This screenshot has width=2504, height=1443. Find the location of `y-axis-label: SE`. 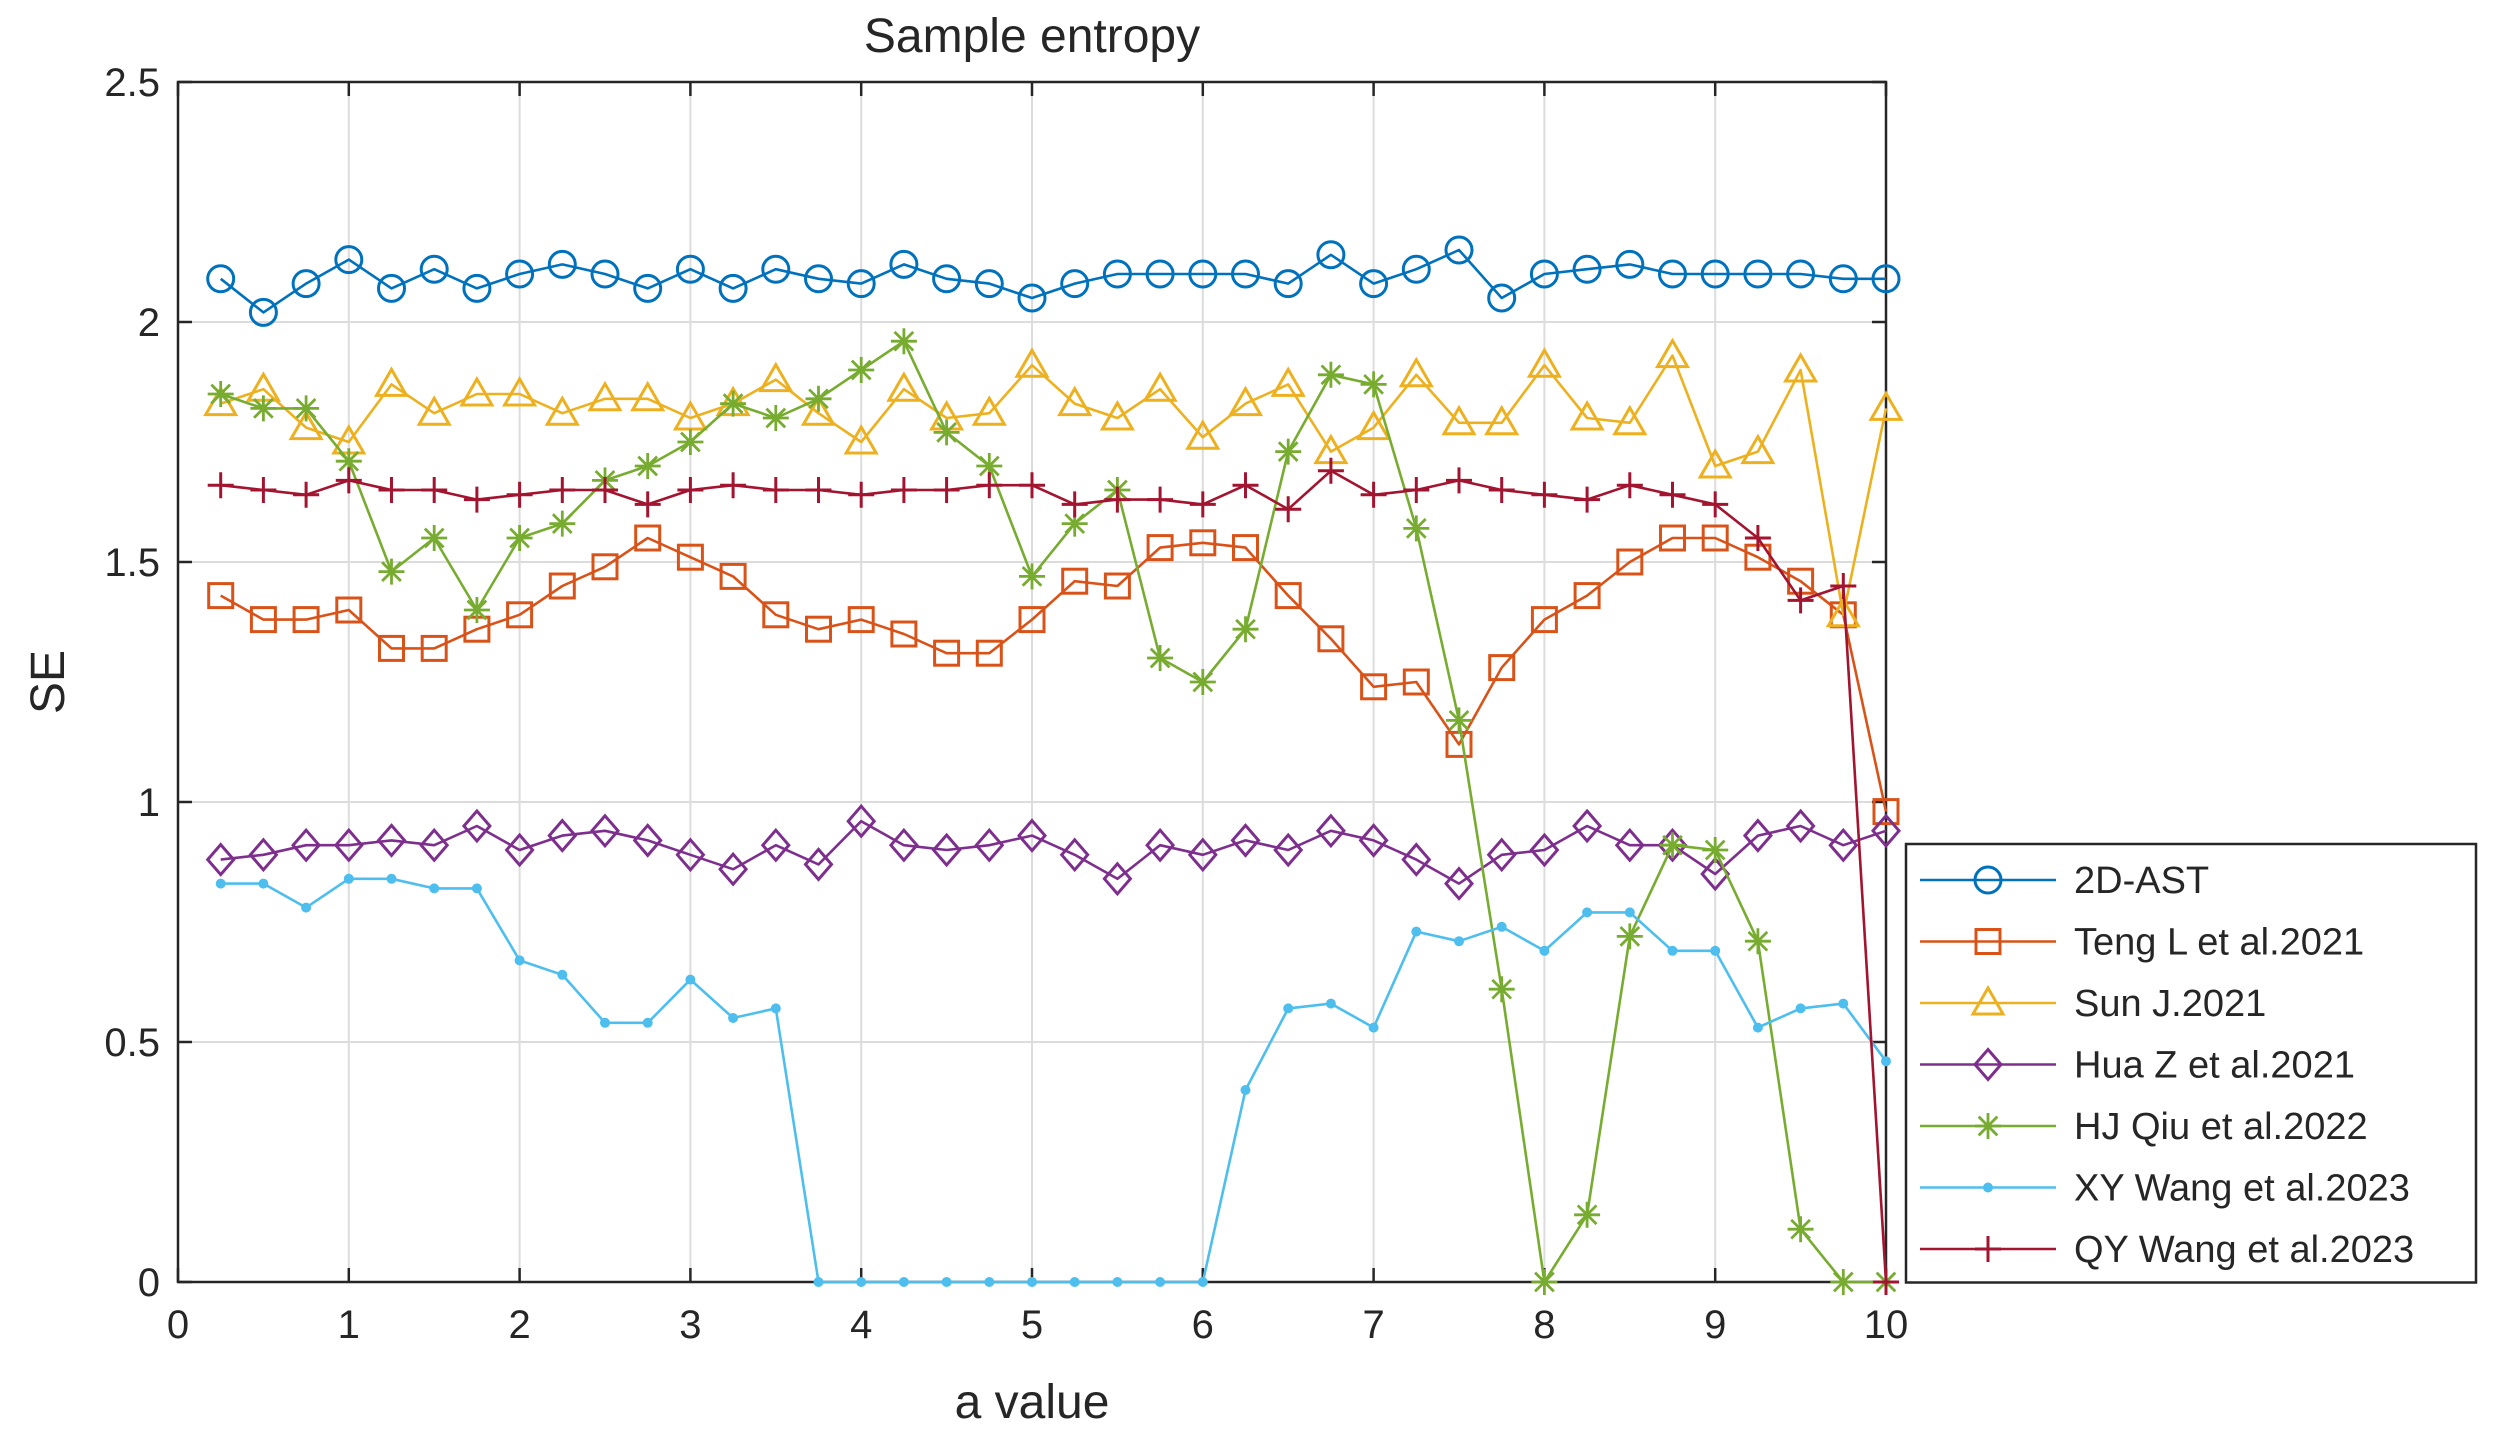

y-axis-label: SE is located at coordinates (48, 682).